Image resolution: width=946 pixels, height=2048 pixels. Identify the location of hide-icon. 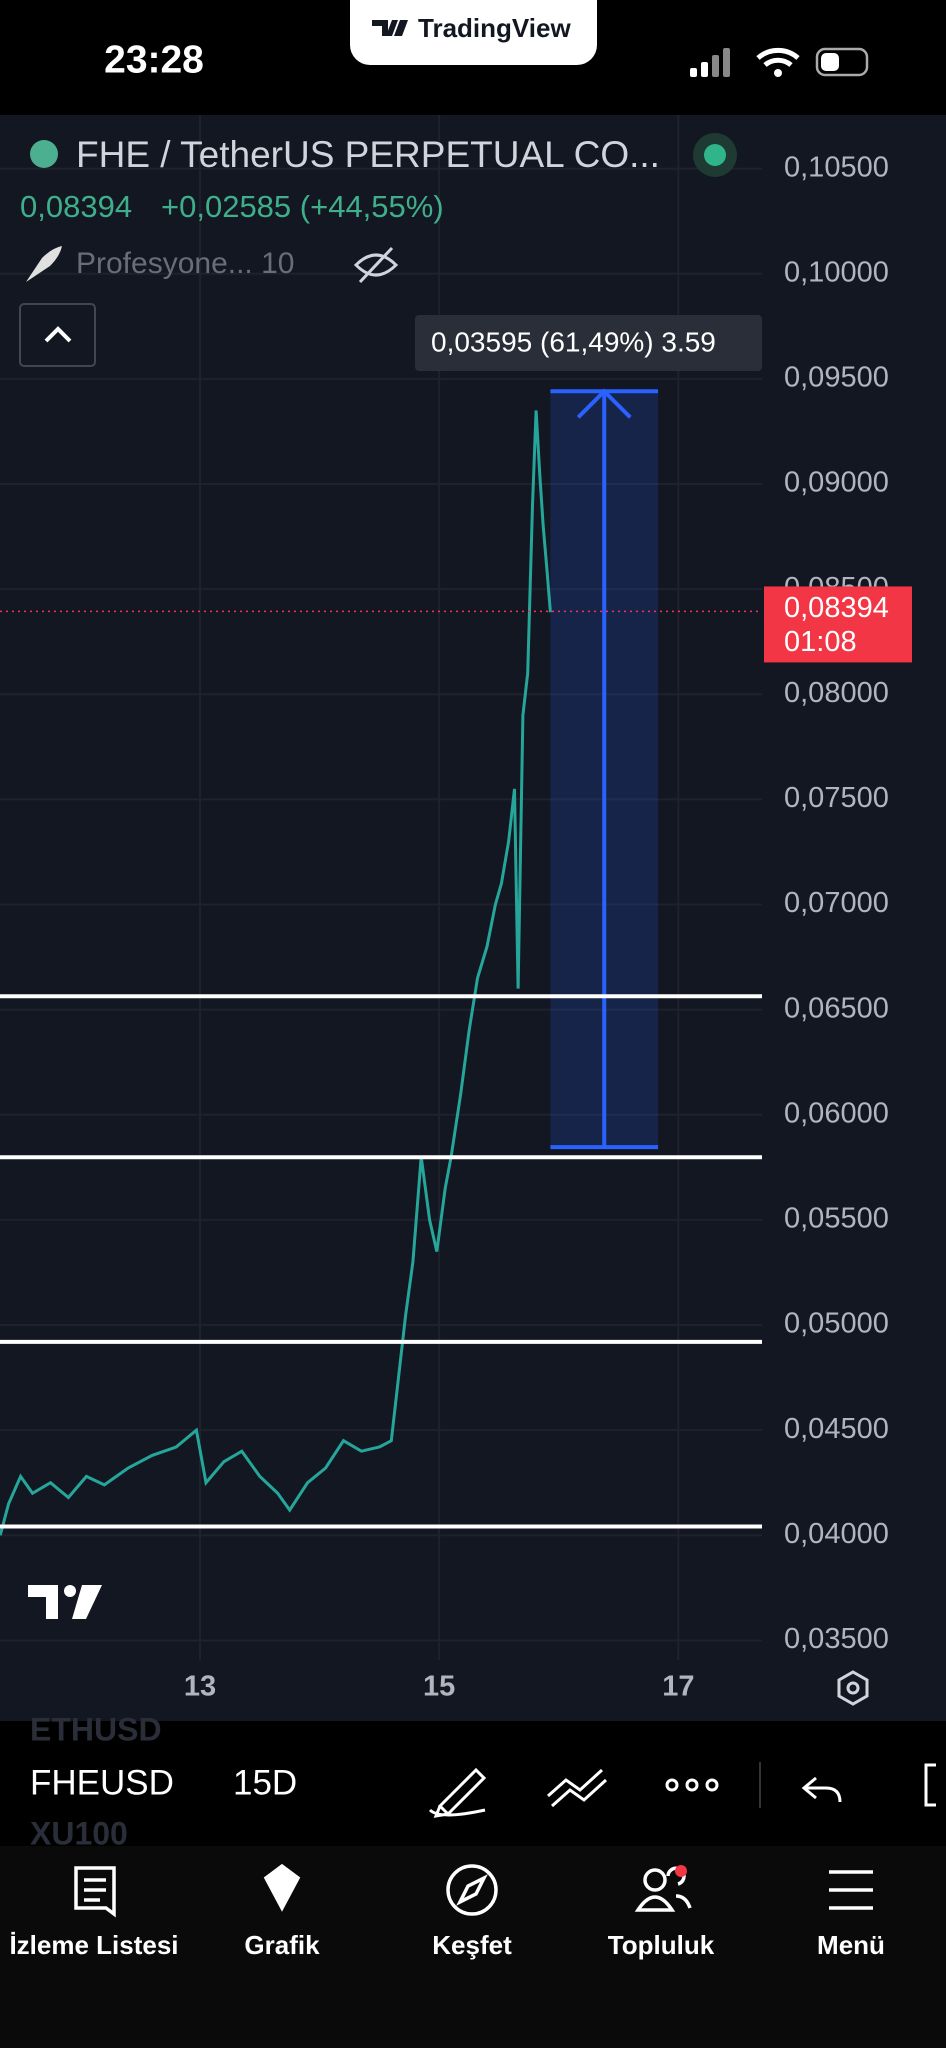
(376, 265).